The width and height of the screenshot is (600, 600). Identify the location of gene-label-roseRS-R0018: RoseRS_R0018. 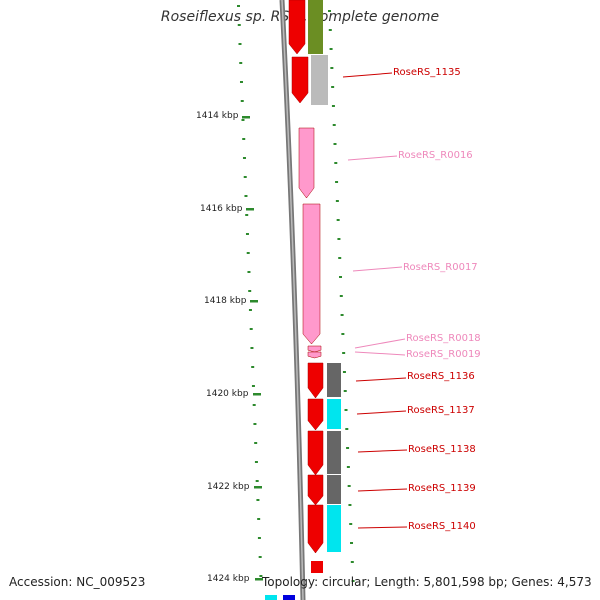
(443, 338).